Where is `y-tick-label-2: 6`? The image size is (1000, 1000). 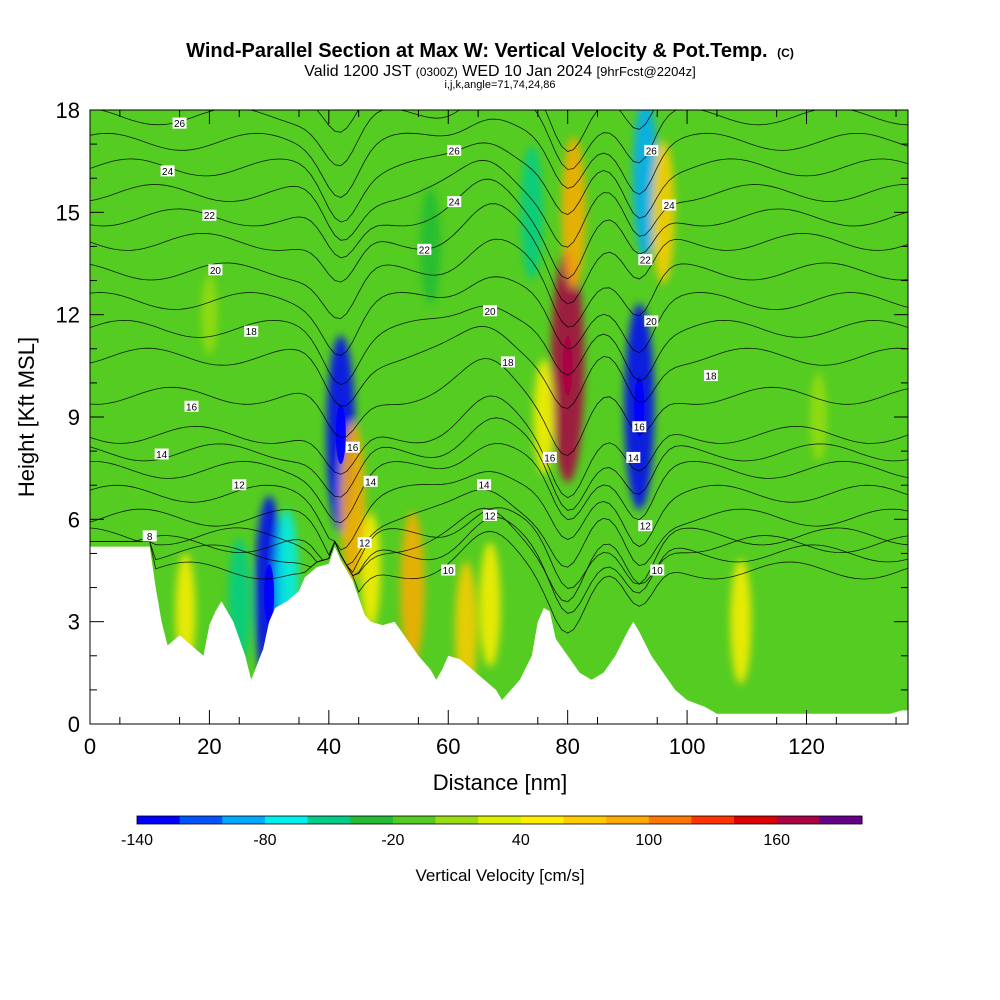
y-tick-label-2: 6 is located at coordinates (74, 519).